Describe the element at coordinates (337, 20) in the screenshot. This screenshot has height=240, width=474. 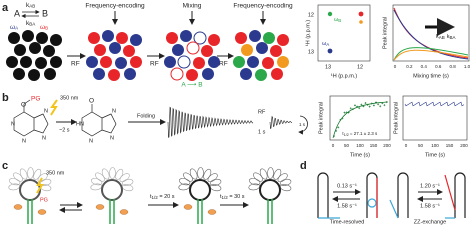
I see `peak-label: ωB` at that location.